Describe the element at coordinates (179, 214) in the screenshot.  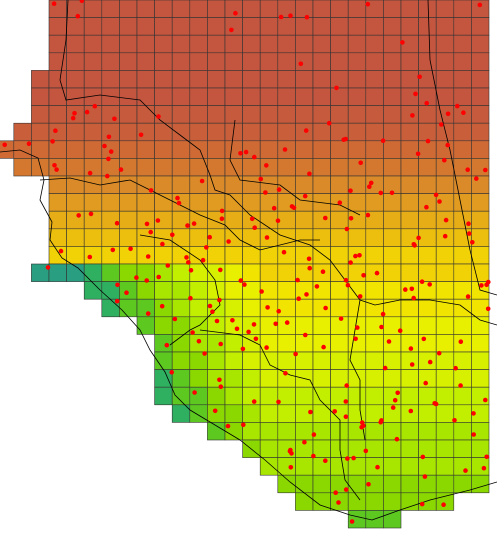
I see `border` at that location.